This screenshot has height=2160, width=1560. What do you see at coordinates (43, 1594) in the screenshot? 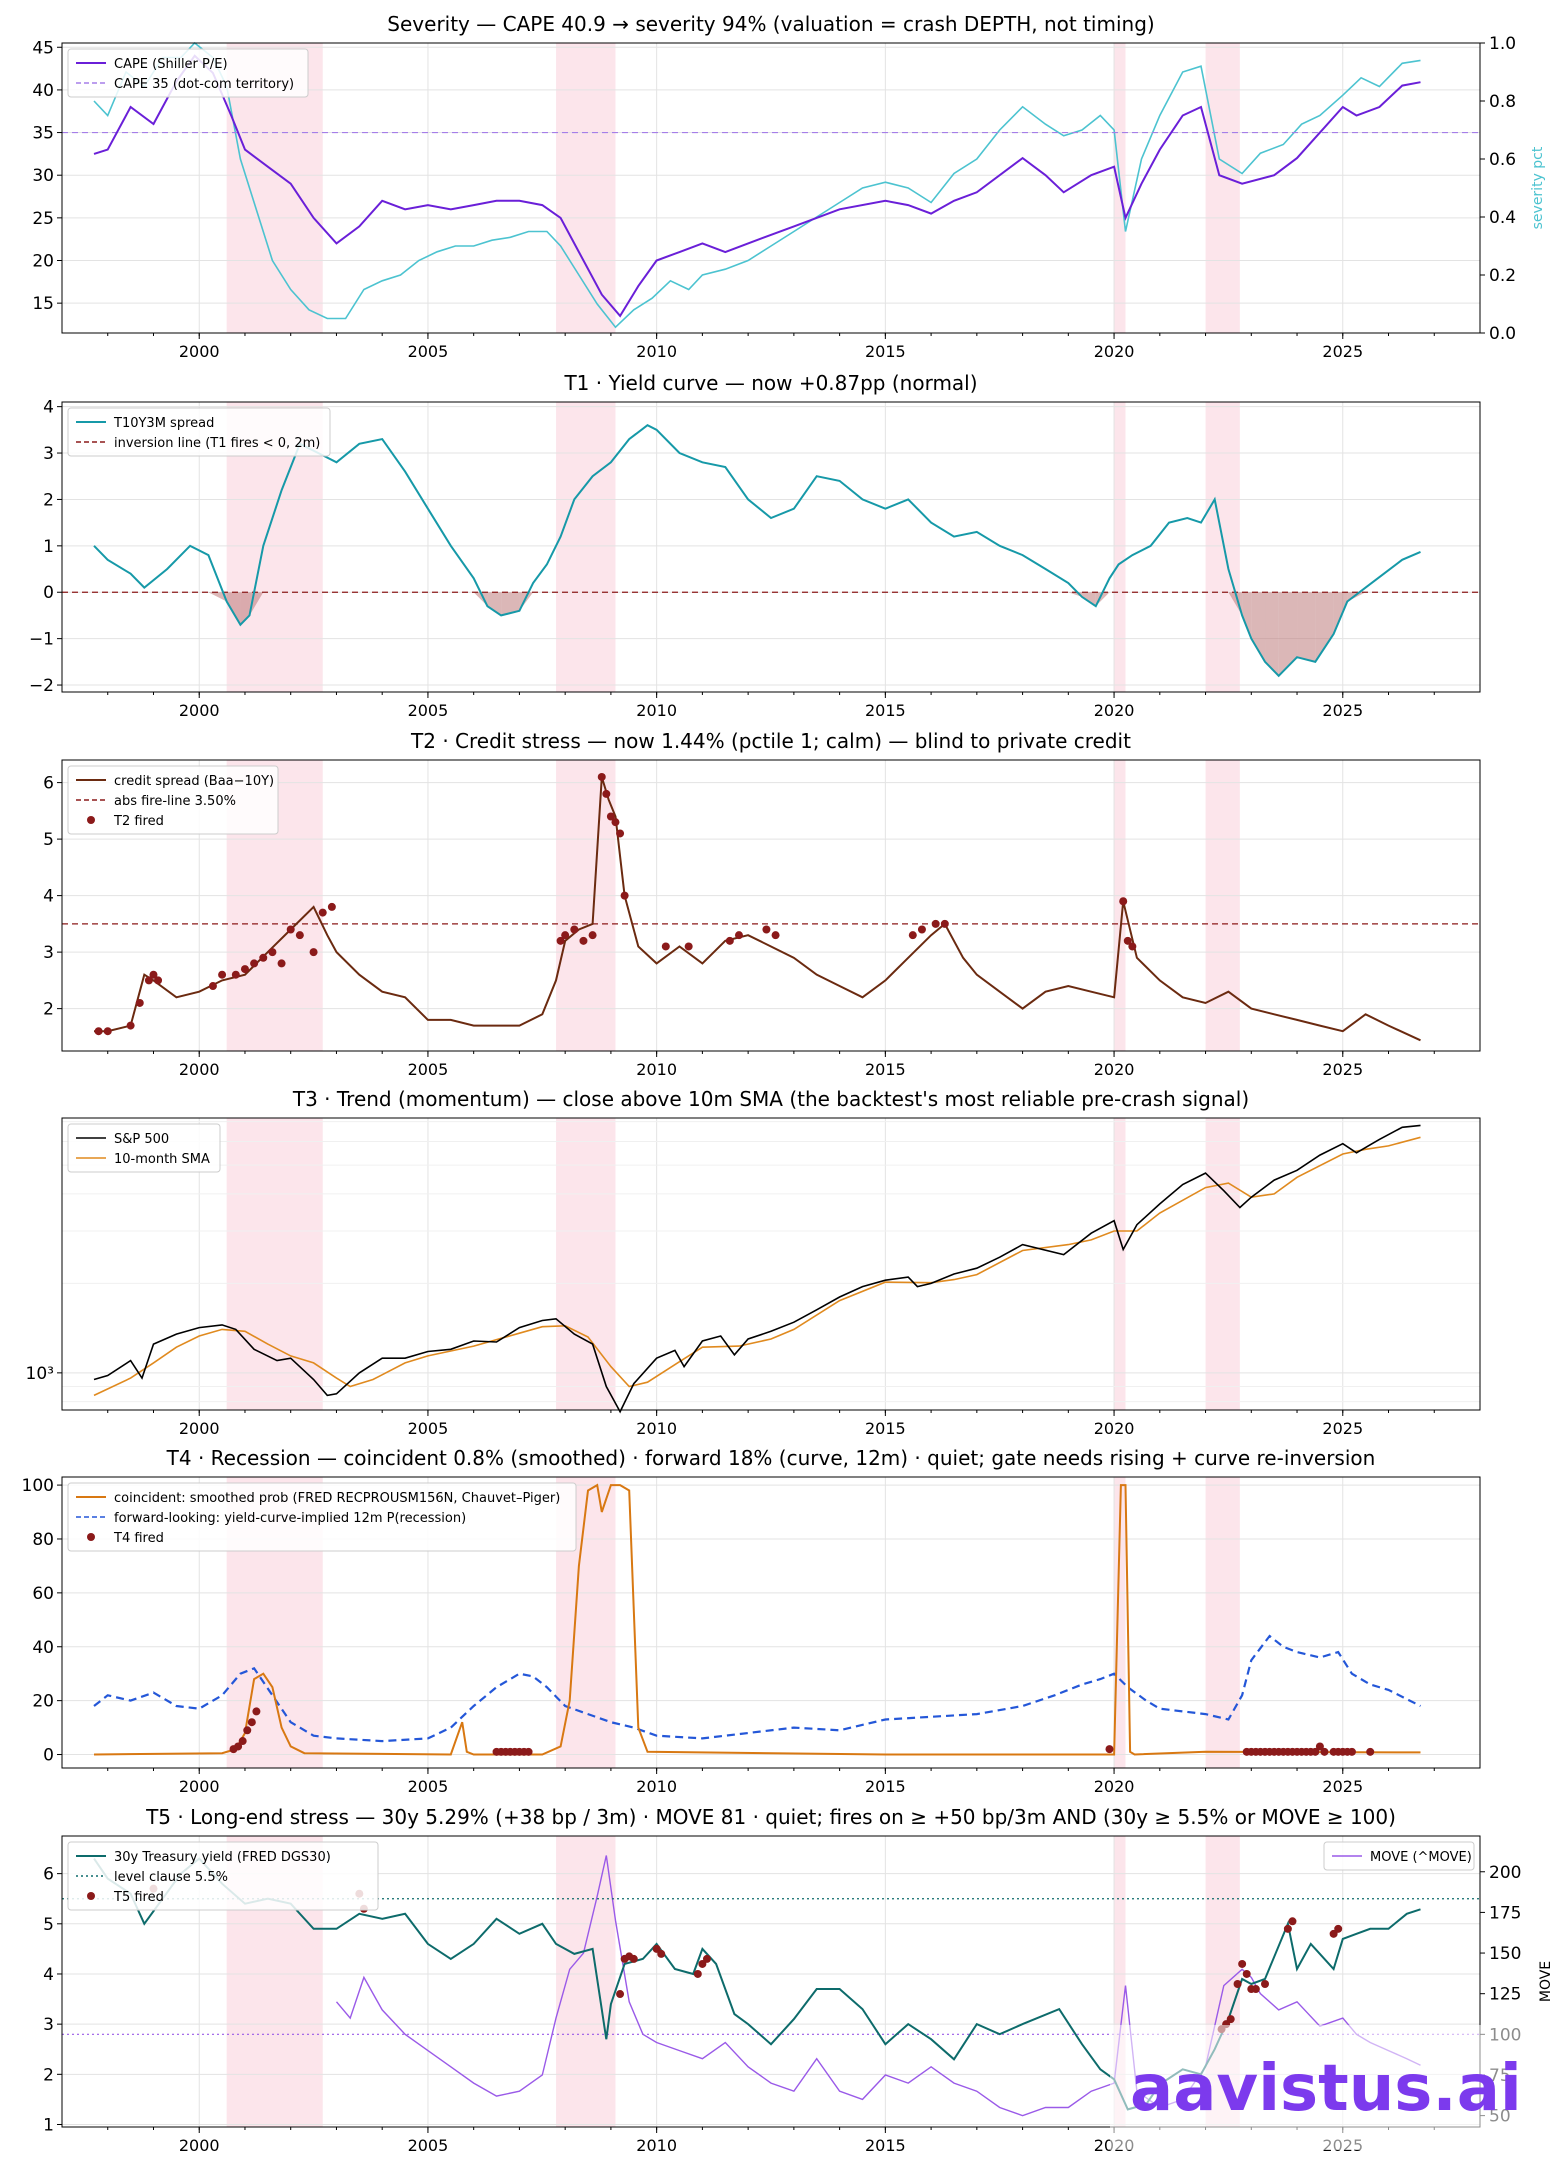
I see `y-tick-label: 60` at bounding box center [43, 1594].